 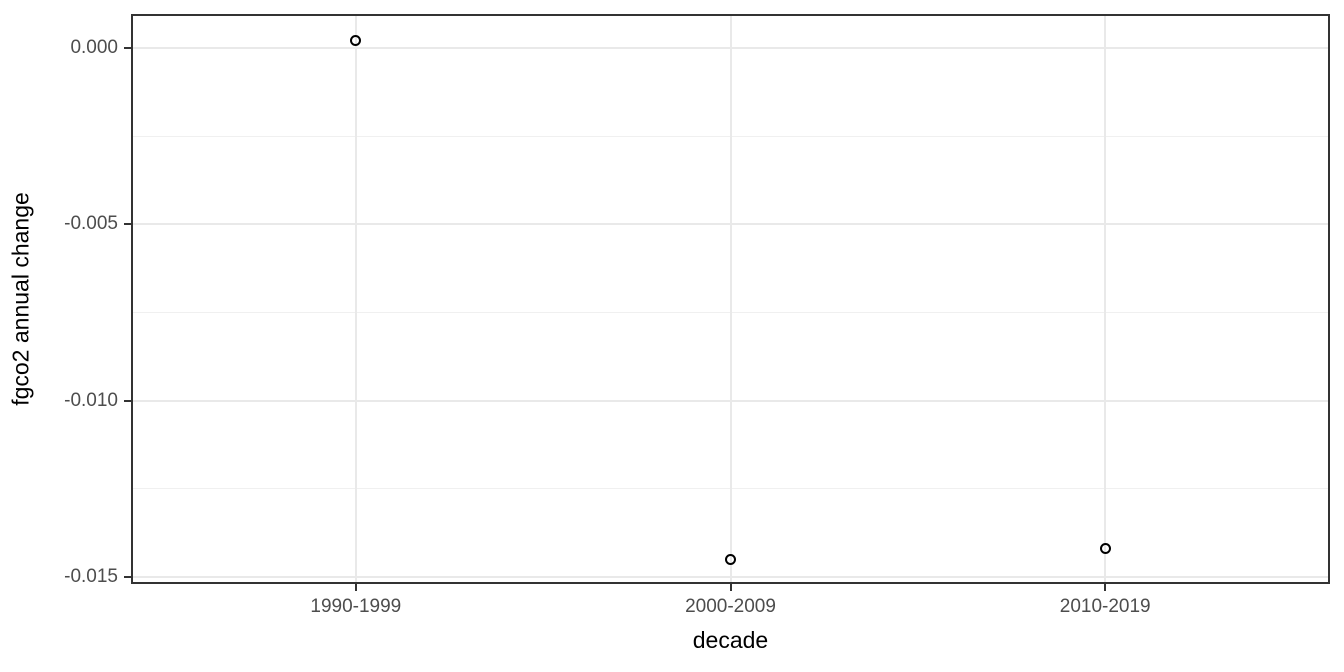 I want to click on x-axis-tick-label: 2000-2009, so click(x=730, y=606).